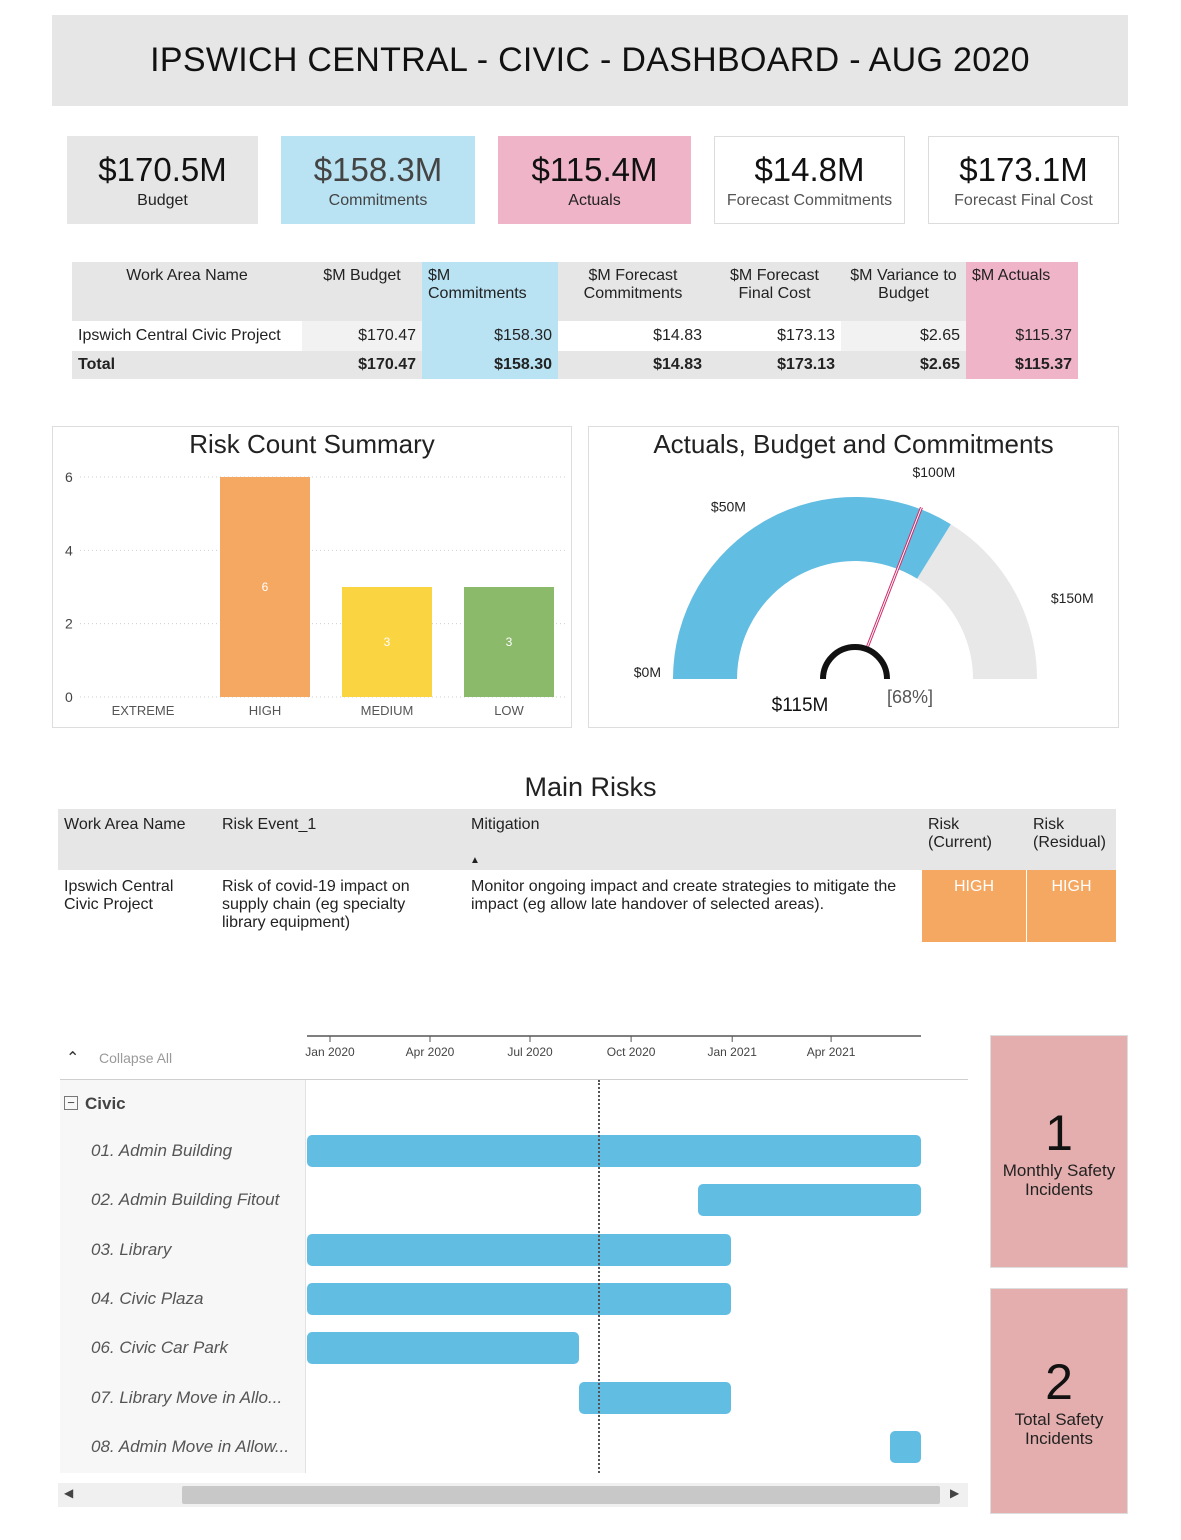  I want to click on col-commitments: $M Commitments, so click(490, 291).